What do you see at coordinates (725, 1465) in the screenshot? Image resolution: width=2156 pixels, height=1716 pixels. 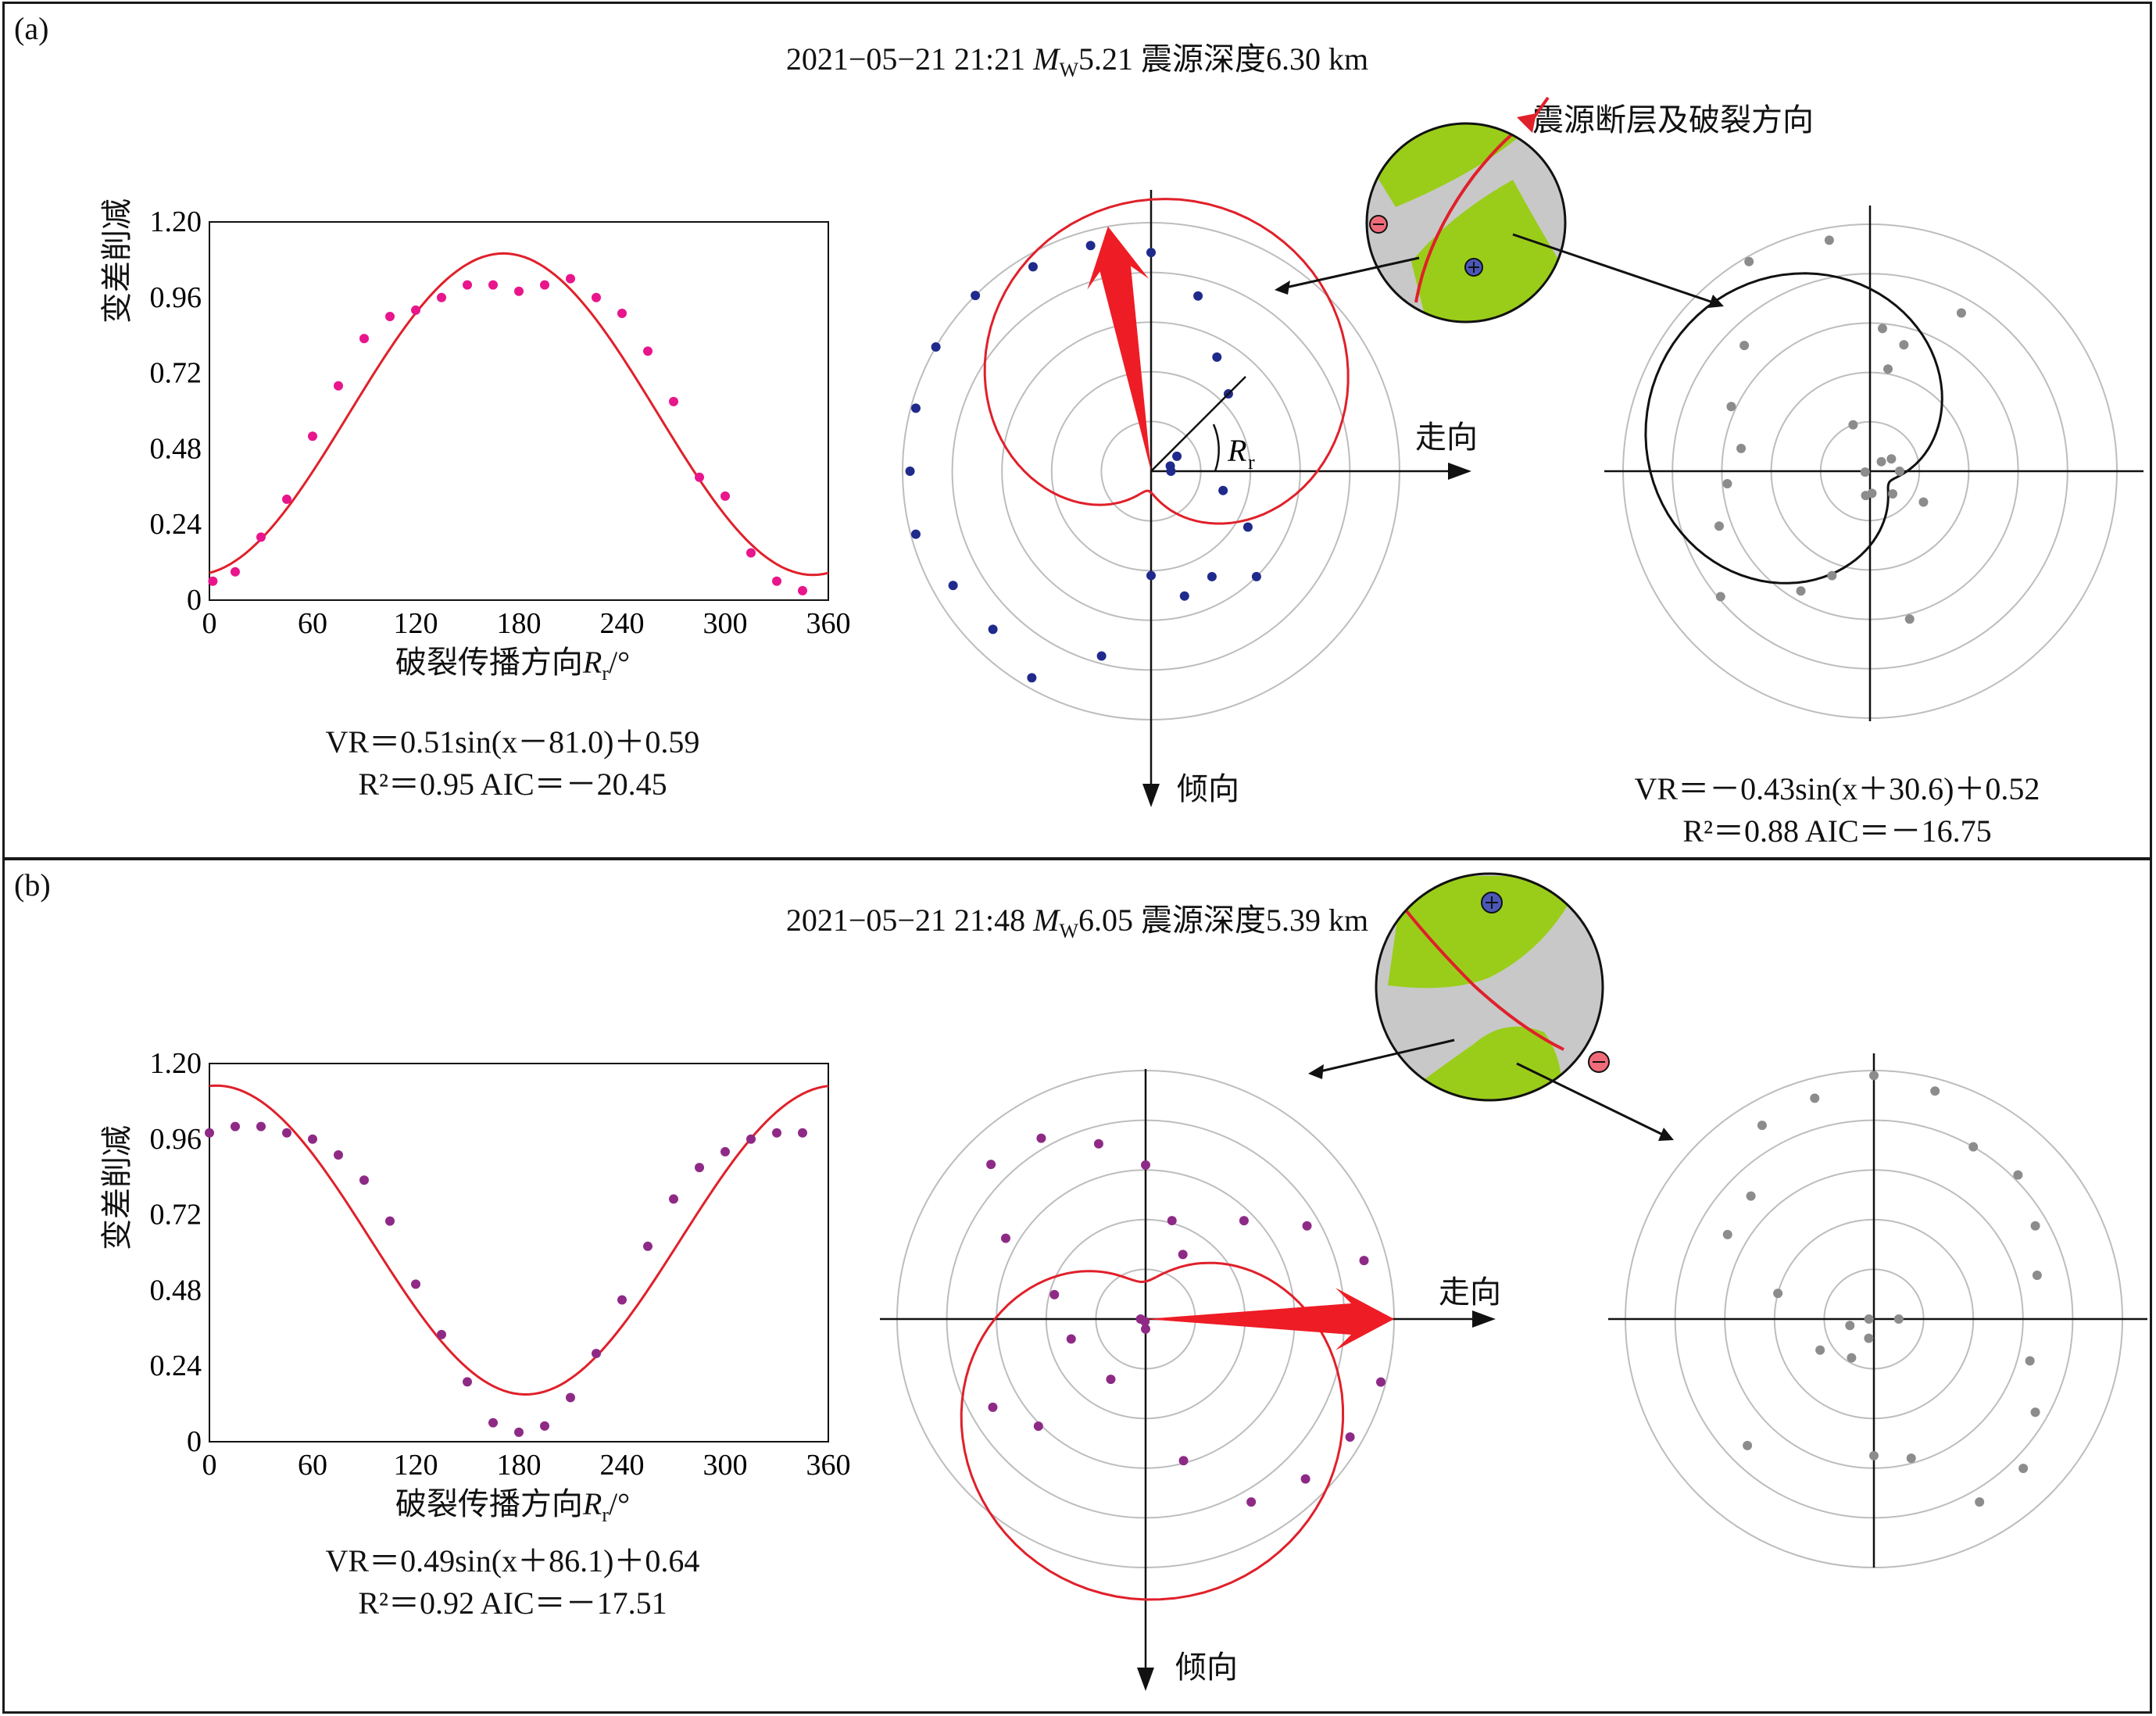 I see `x-tick-label: 300` at bounding box center [725, 1465].